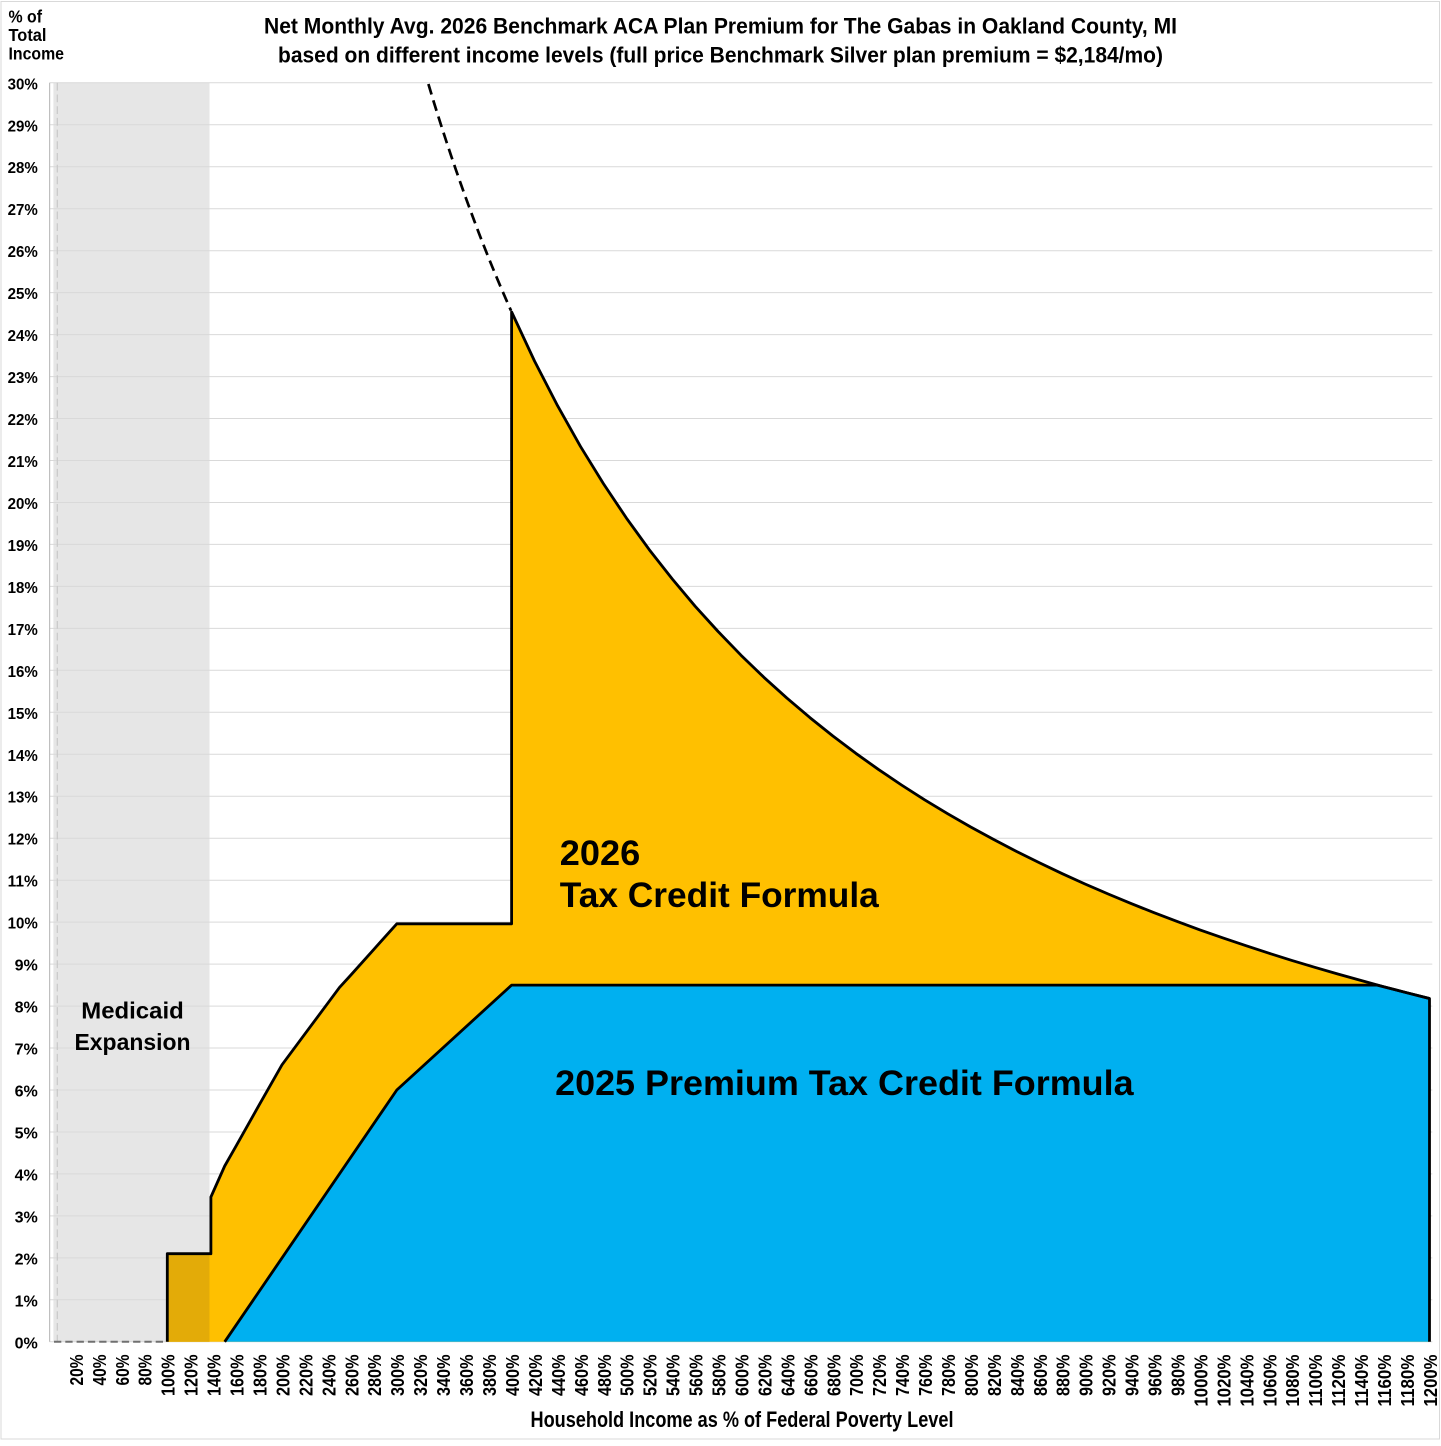 The height and width of the screenshot is (1446, 1441). What do you see at coordinates (720, 895) in the screenshot?
I see `svg-text: Tax Credit Formula` at bounding box center [720, 895].